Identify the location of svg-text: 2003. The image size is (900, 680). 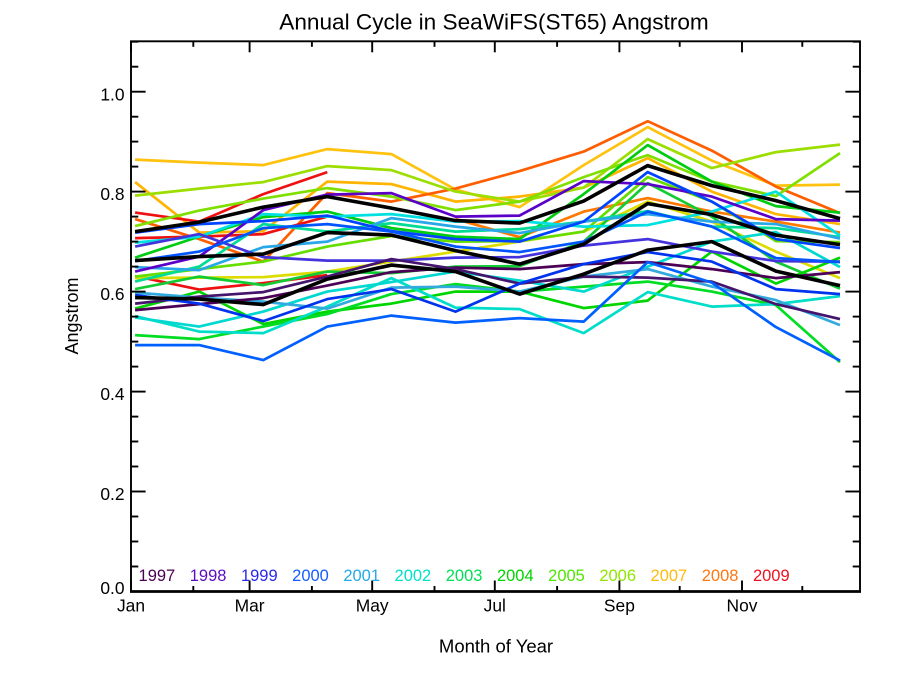
(464, 576).